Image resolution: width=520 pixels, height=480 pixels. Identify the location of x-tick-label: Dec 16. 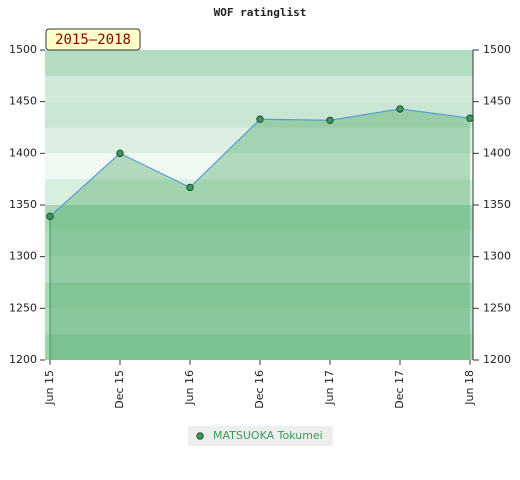
(259, 389).